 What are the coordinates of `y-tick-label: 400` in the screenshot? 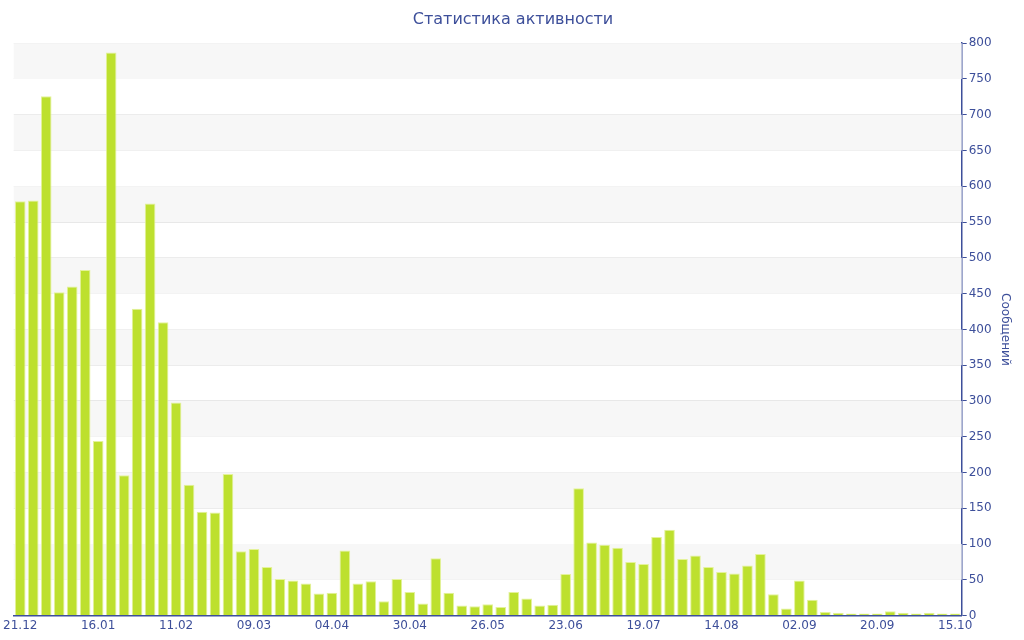 It's located at (980, 328).